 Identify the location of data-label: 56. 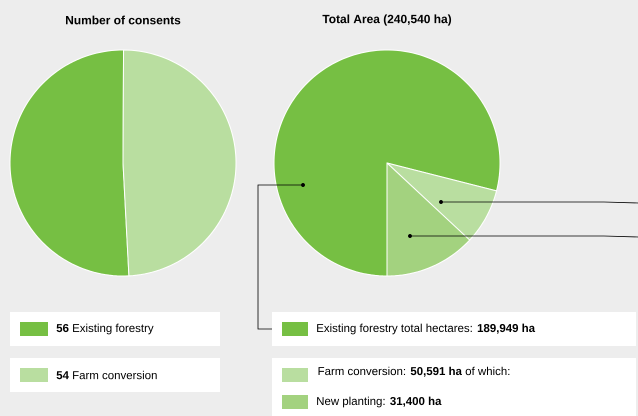
(62, 328).